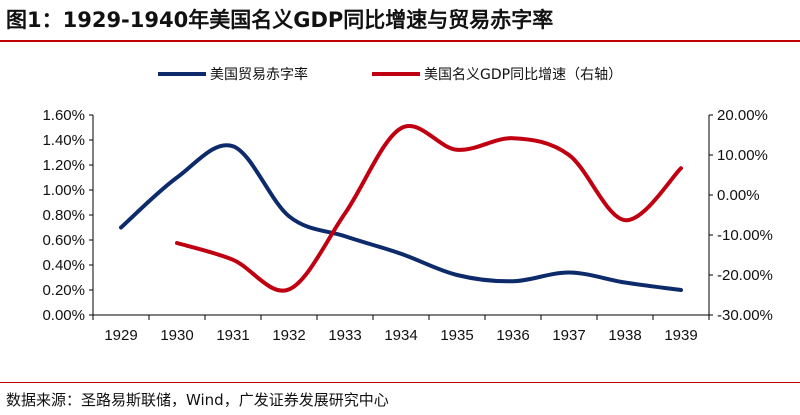  I want to click on left-axis-tick-label: 1.40%, so click(63, 140).